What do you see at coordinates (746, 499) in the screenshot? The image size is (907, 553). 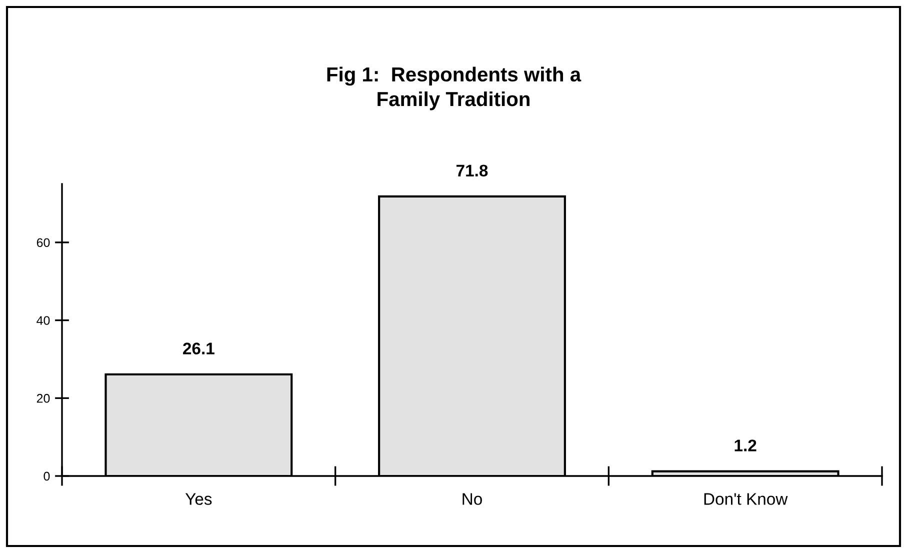 I see `x-tick-label: Don't Know` at bounding box center [746, 499].